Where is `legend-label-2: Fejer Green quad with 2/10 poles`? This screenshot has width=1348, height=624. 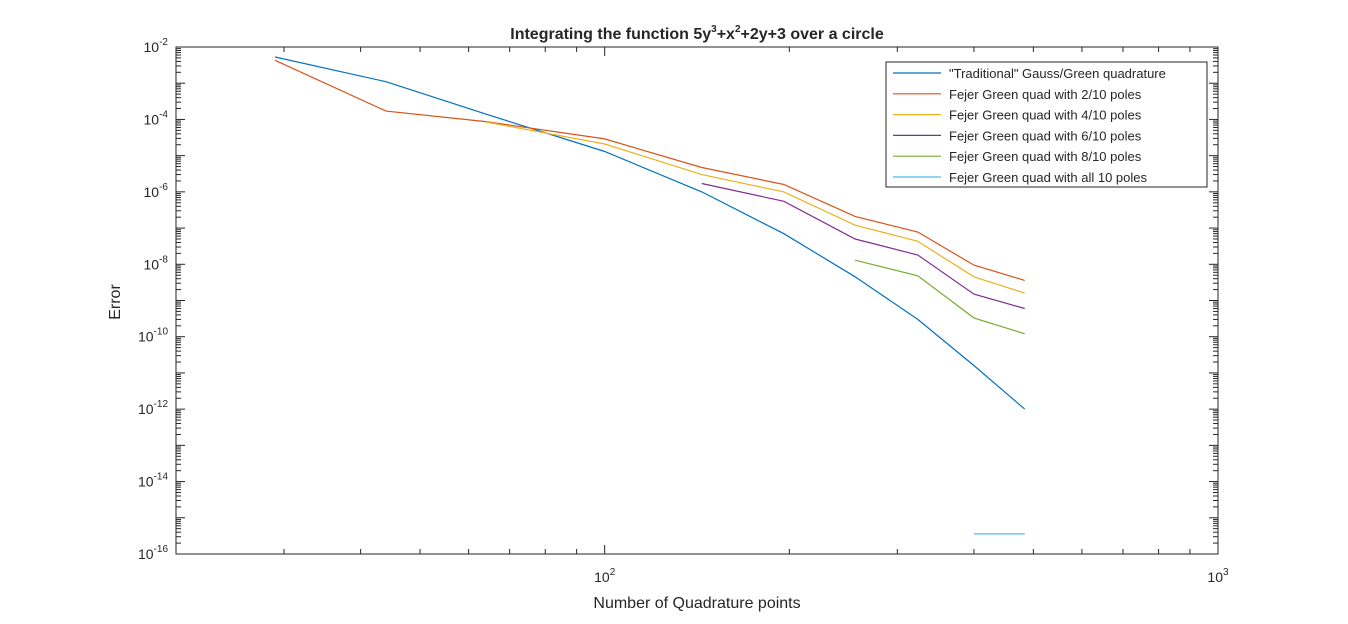 legend-label-2: Fejer Green quad with 2/10 poles is located at coordinates (1045, 94).